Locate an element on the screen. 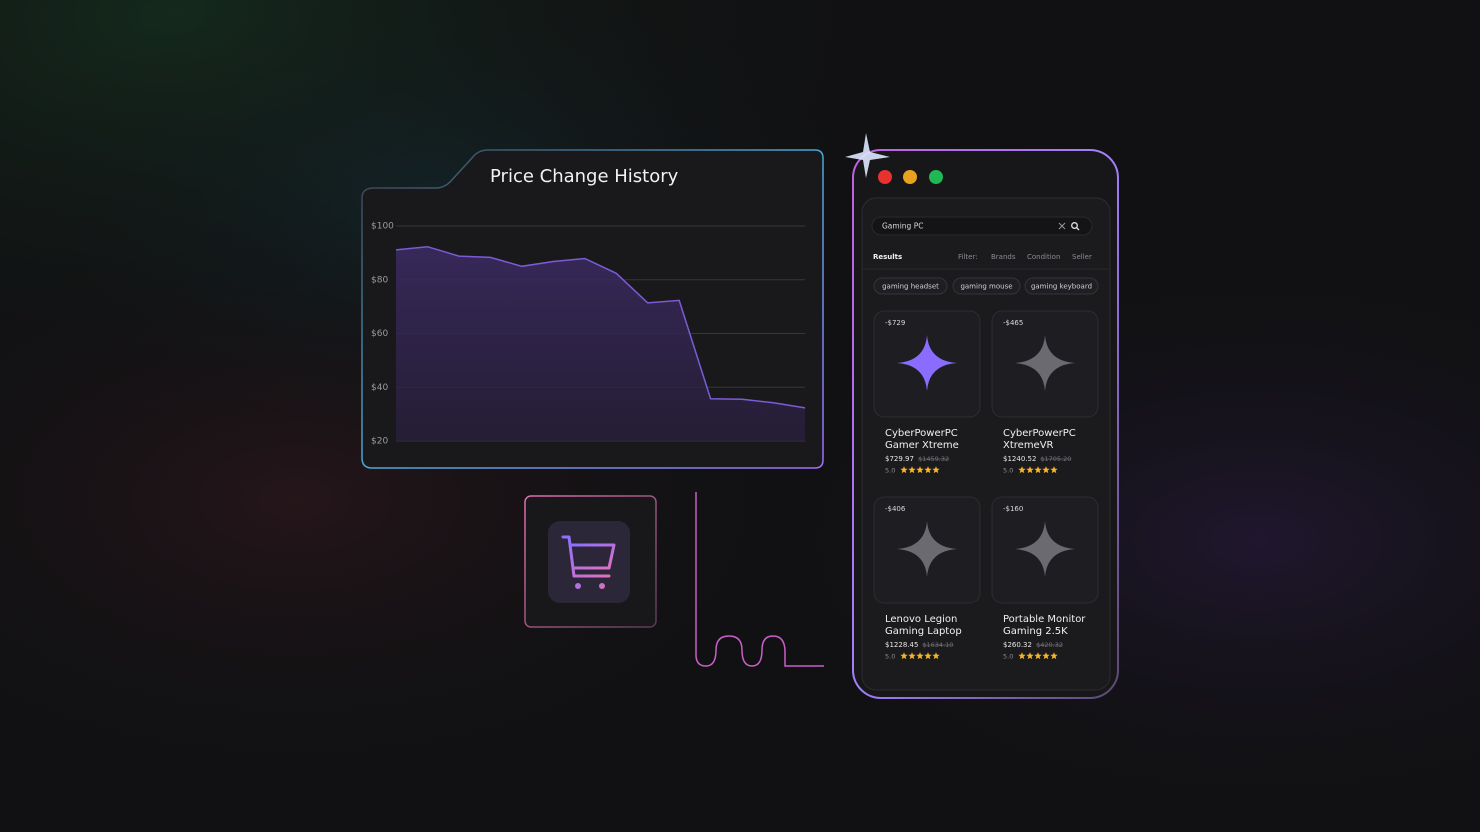  tab: Brands is located at coordinates (1003, 257).